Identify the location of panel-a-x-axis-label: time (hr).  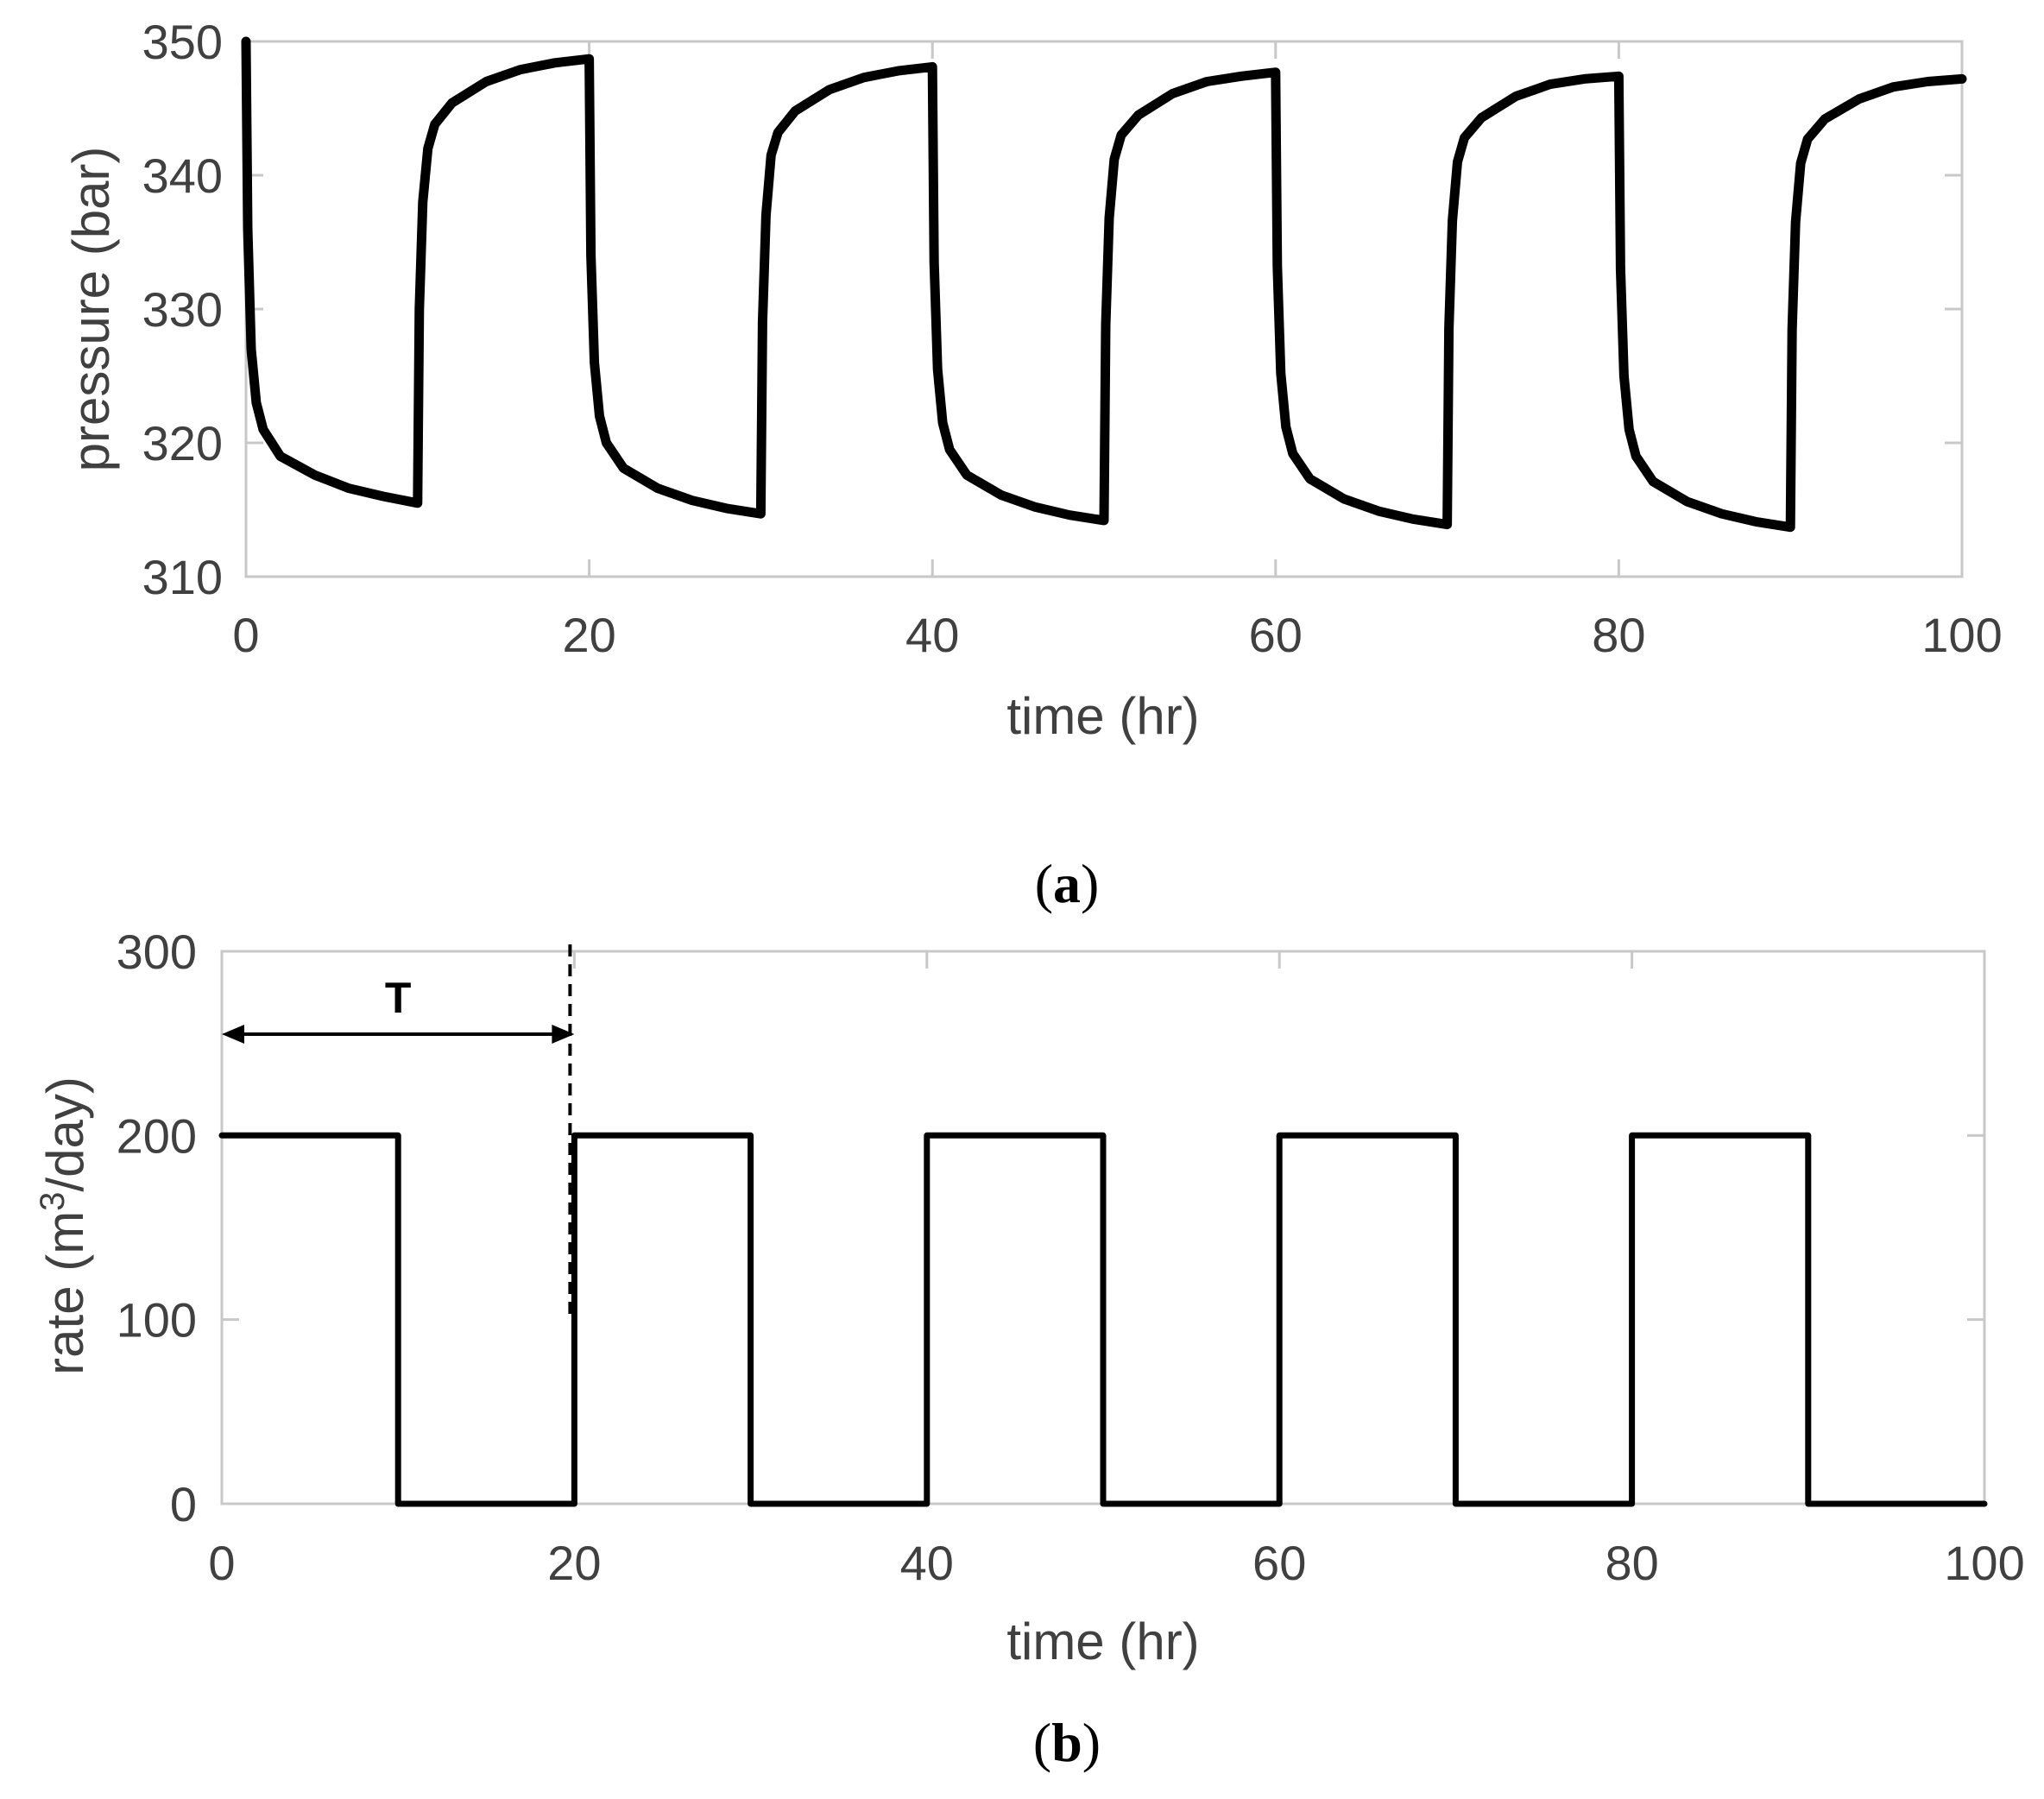
(1102, 716).